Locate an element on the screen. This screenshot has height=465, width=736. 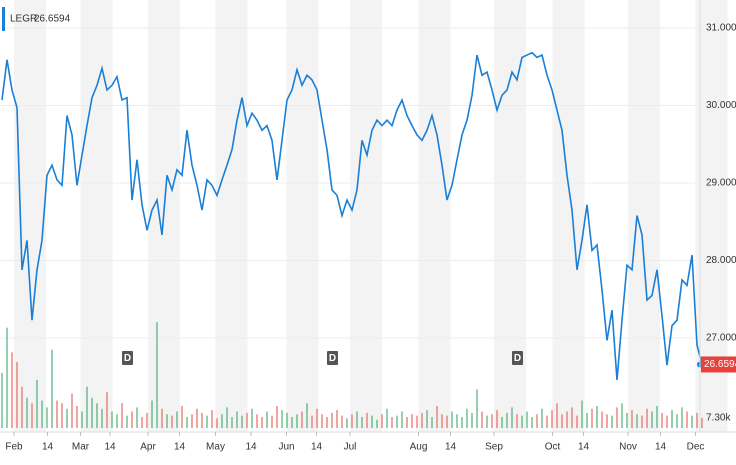
x-tick-label: Apr is located at coordinates (148, 447).